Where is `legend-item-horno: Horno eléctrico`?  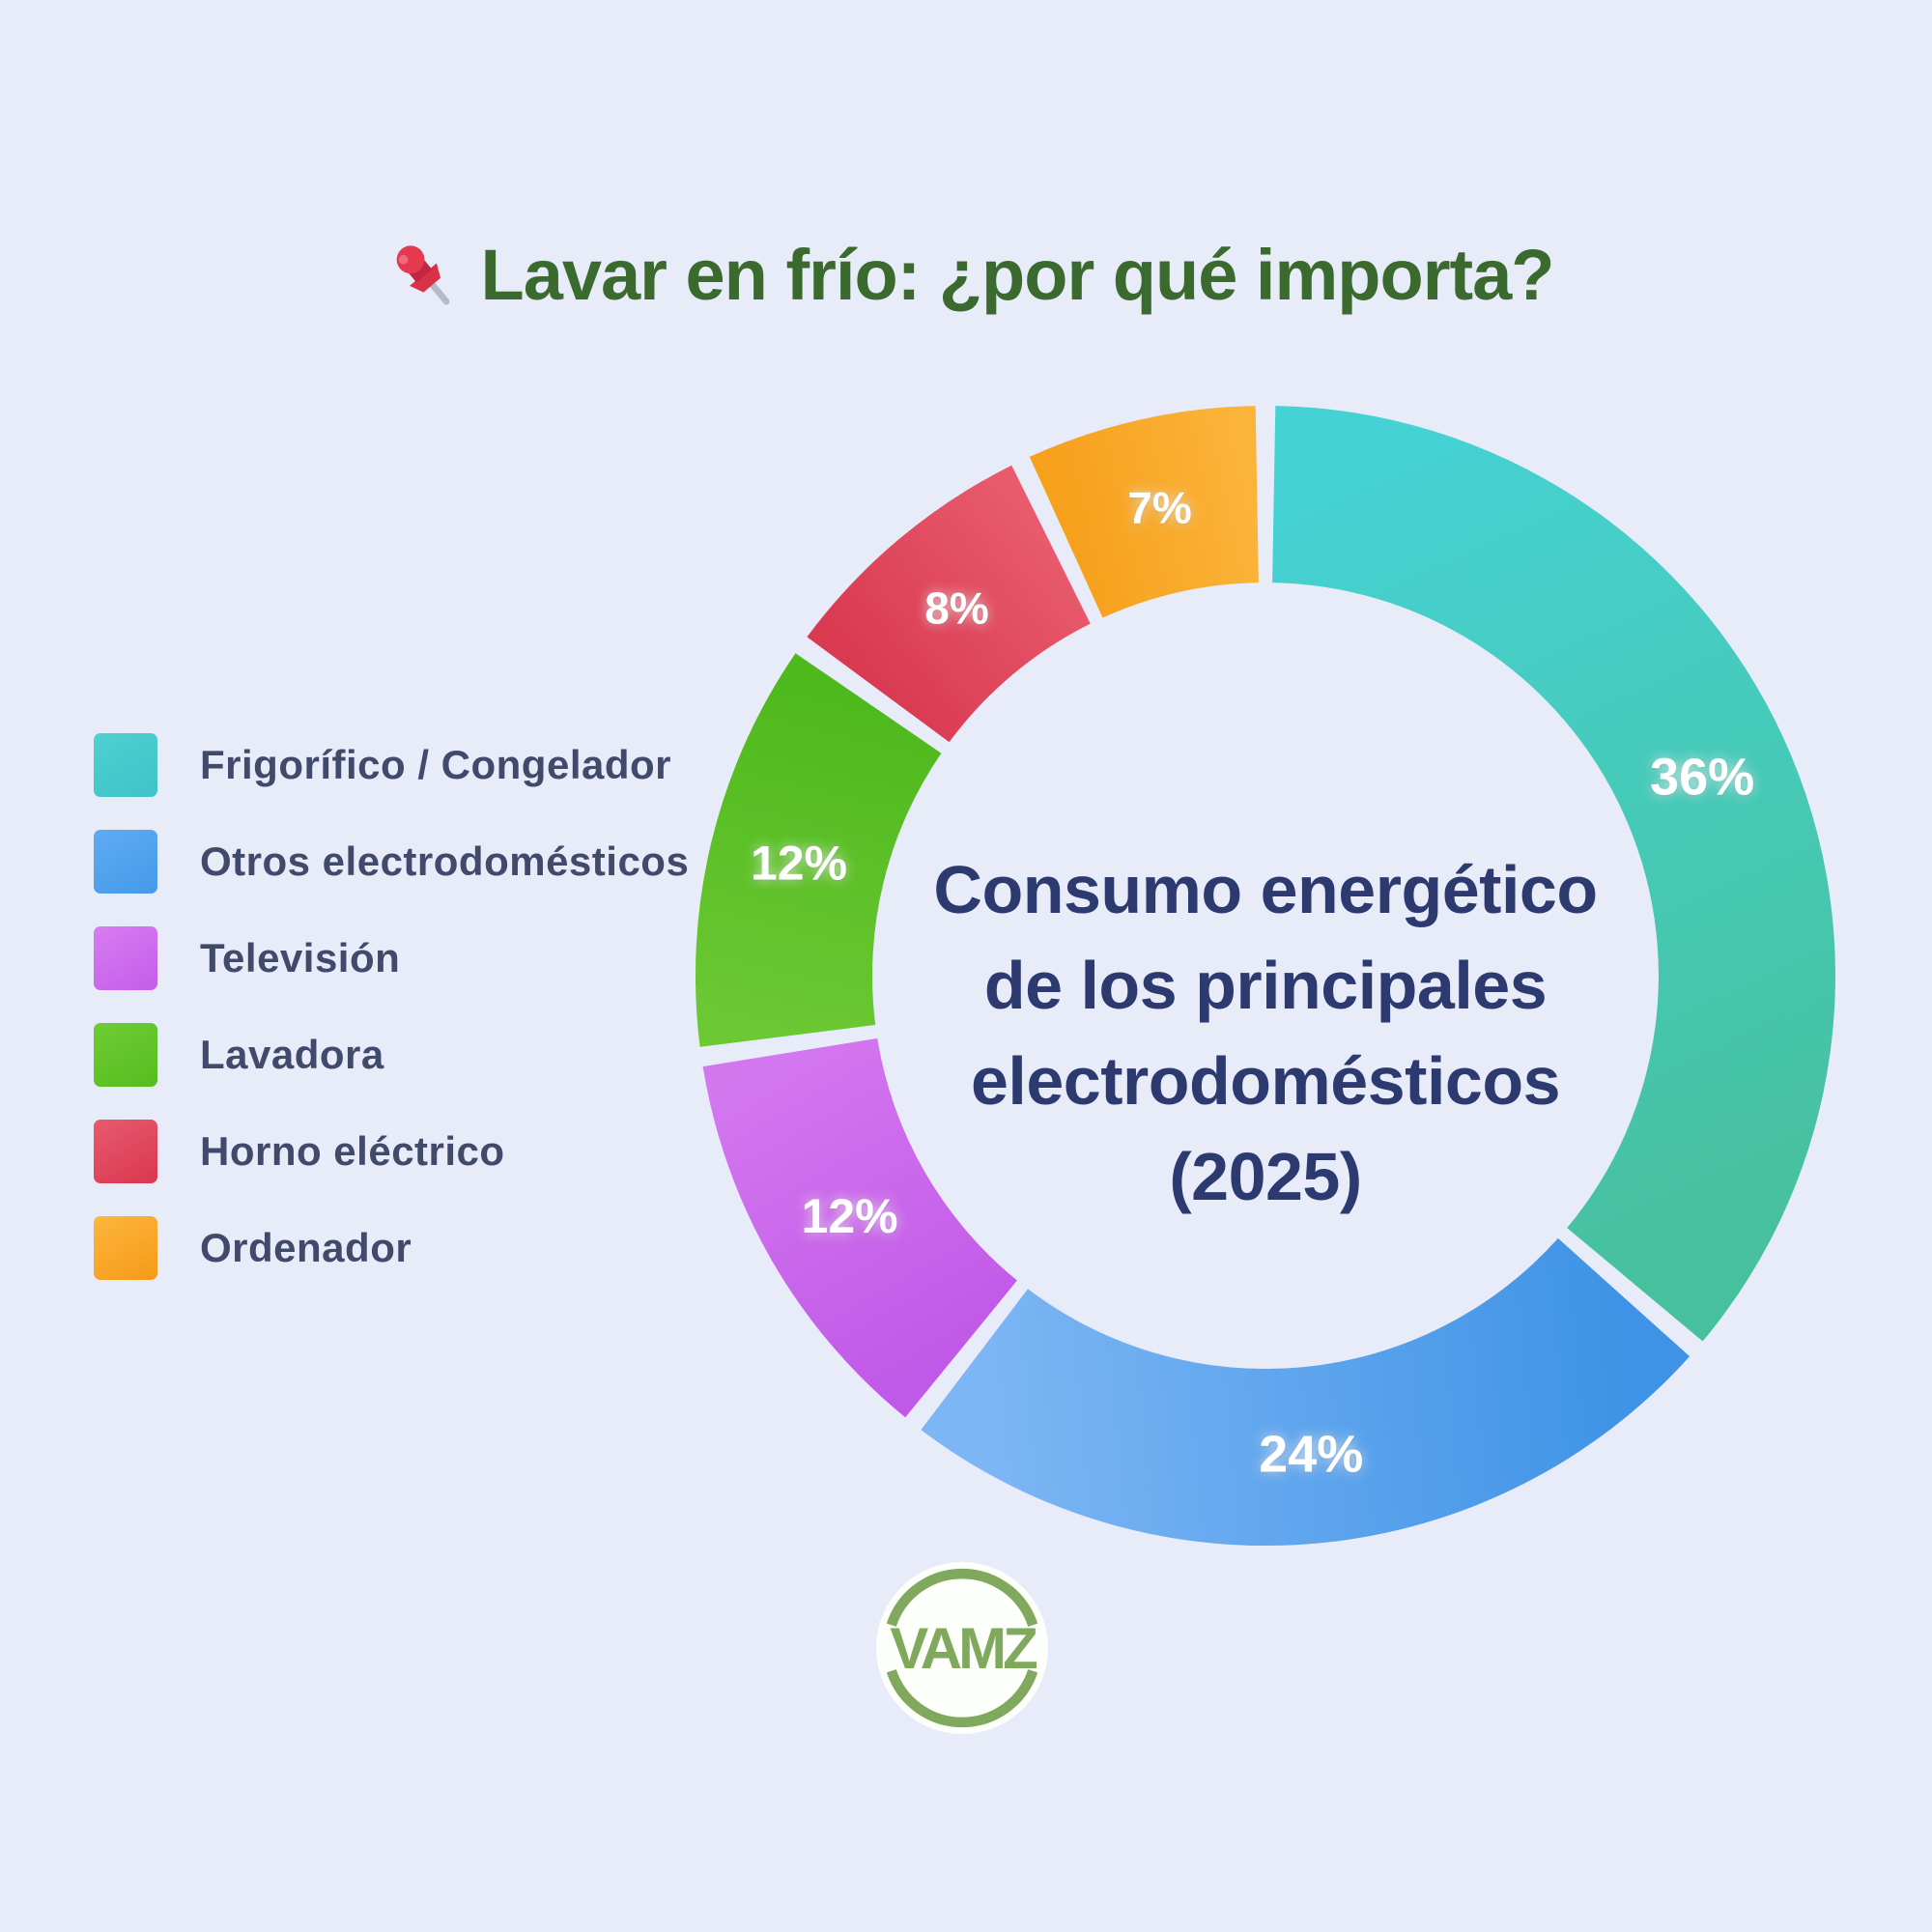
legend-item-horno: Horno eléctrico is located at coordinates (391, 1151).